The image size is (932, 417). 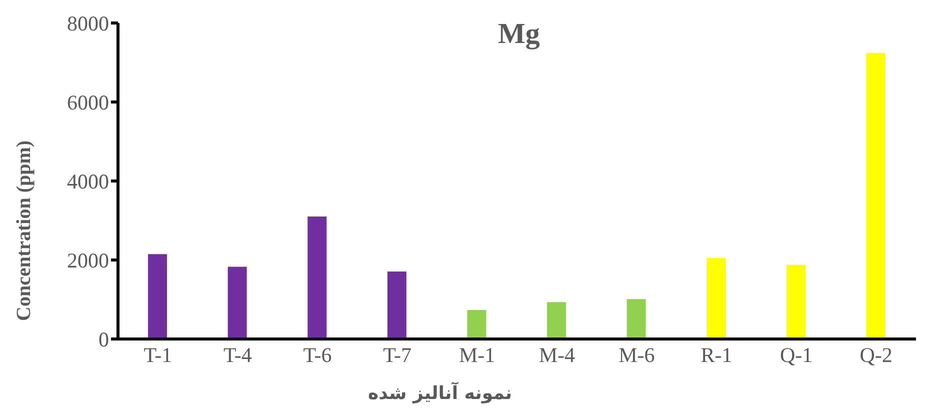 What do you see at coordinates (317, 354) in the screenshot?
I see `x-tick-label: T-6` at bounding box center [317, 354].